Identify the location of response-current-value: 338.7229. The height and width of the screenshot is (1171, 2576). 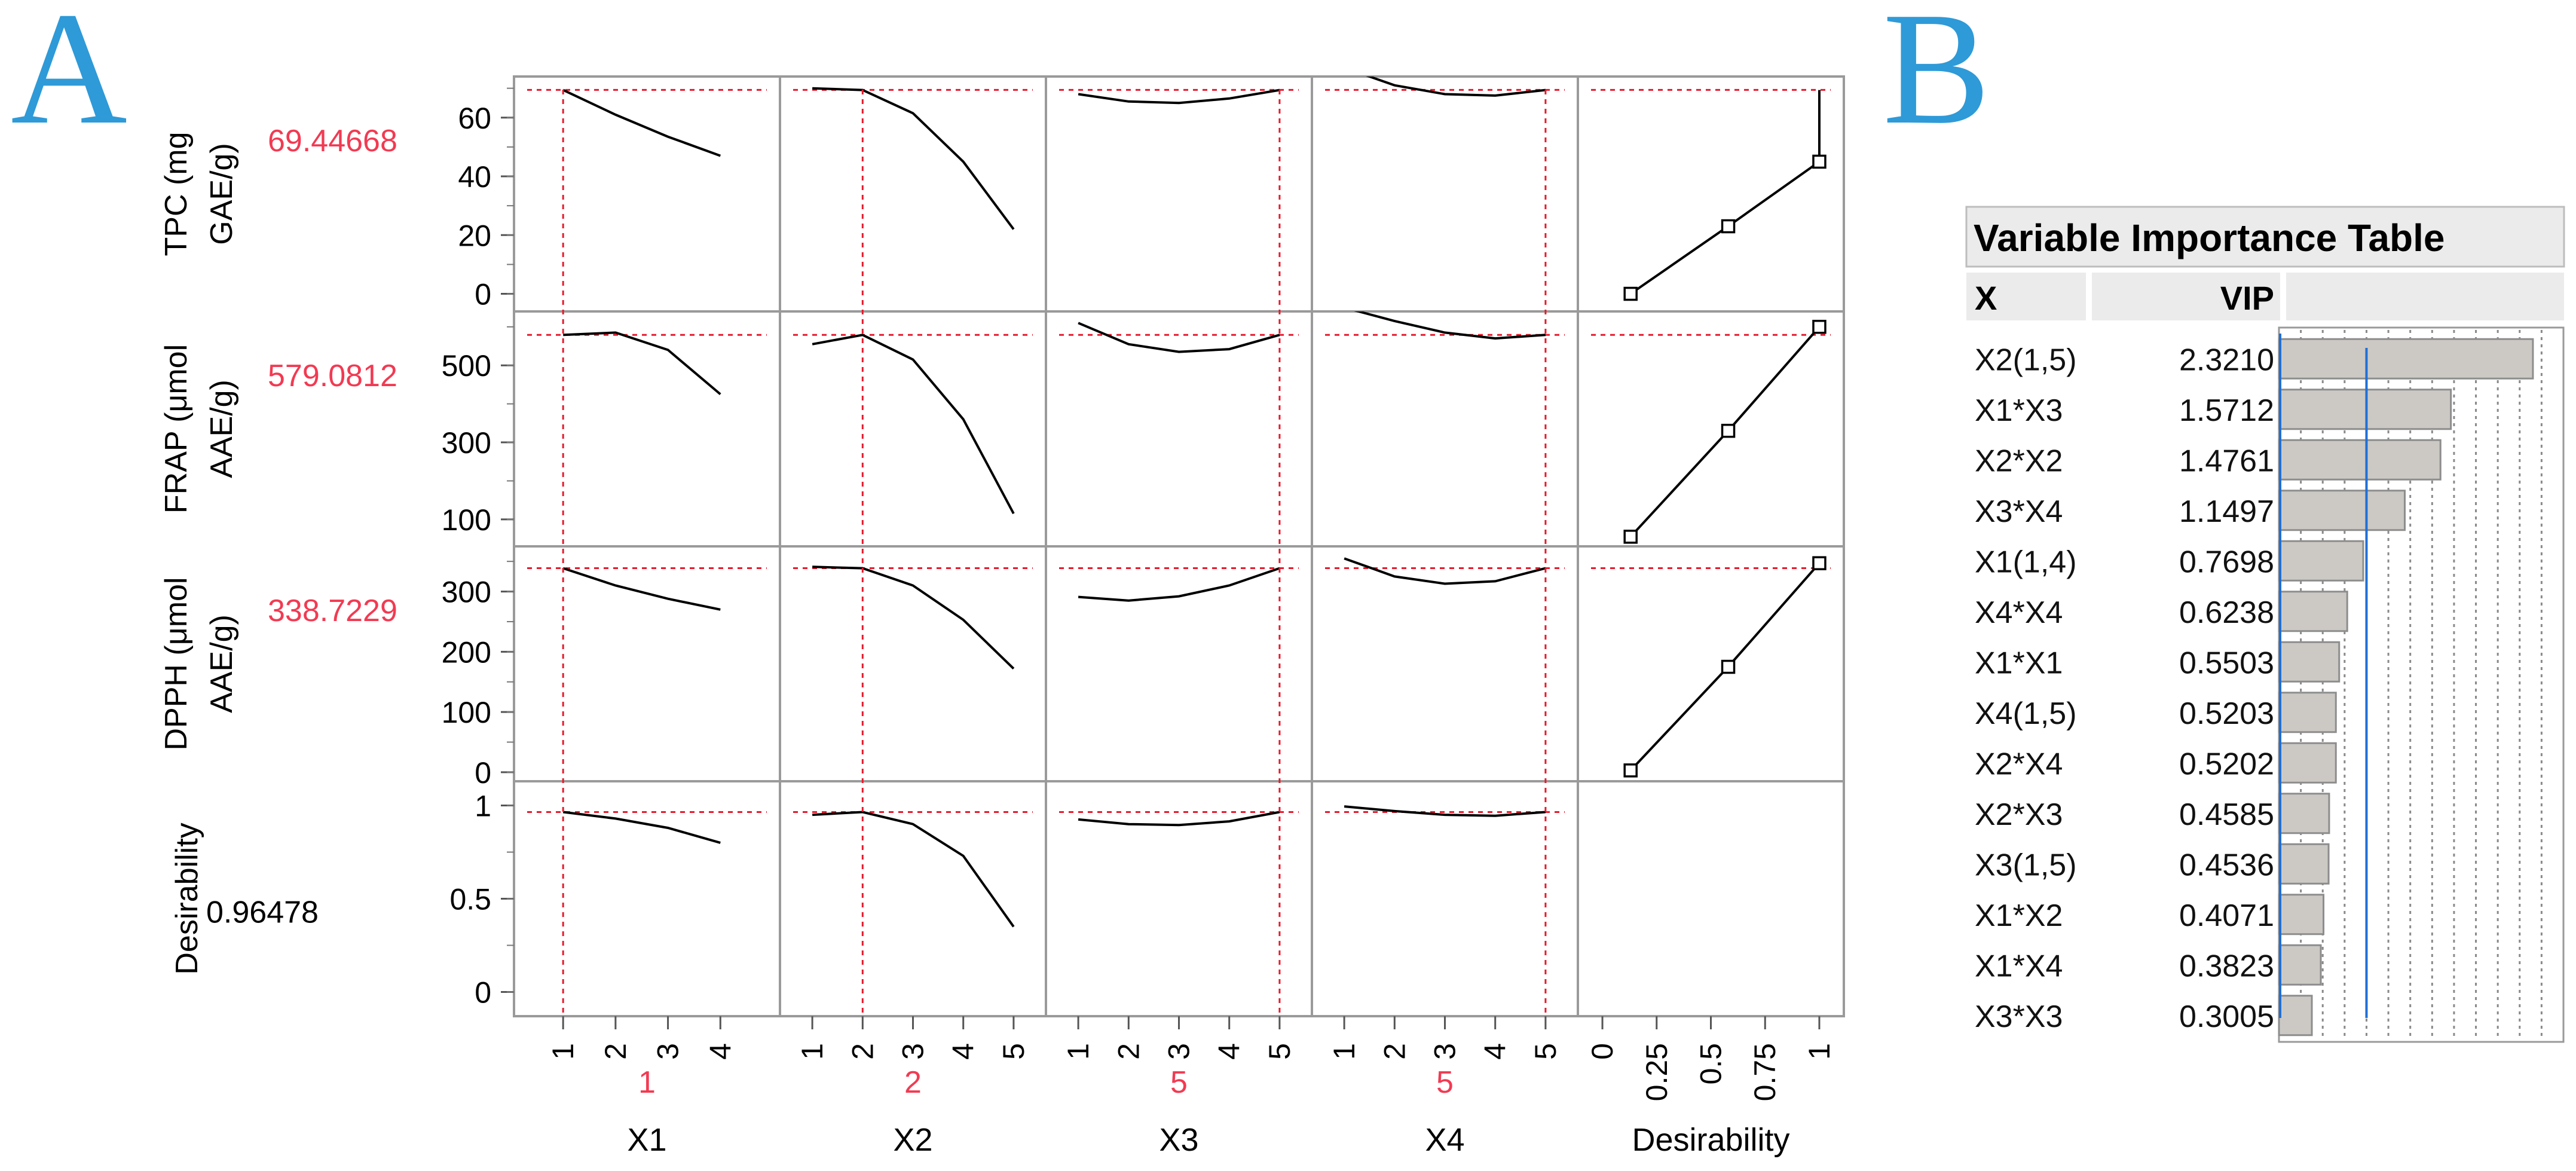
(332, 611).